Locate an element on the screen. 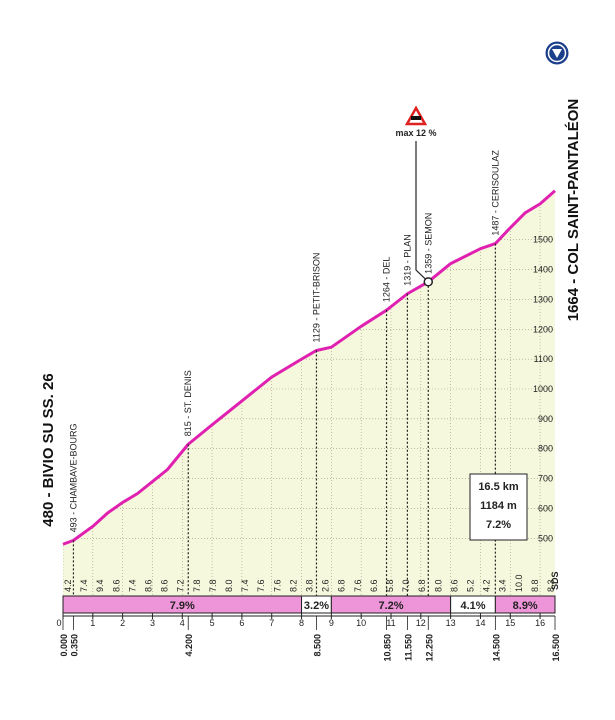 This screenshot has width=615, height=720. poi-label: 815 - ST. DENIS is located at coordinates (188, 403).